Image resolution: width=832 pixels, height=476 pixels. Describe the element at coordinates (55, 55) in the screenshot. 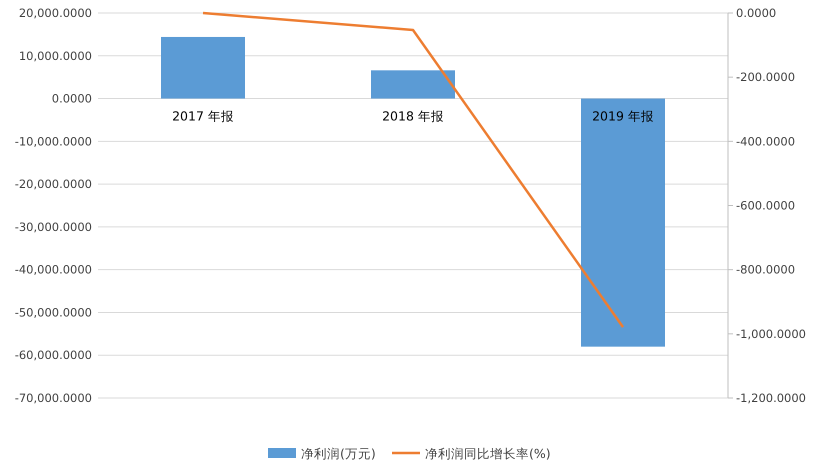

I see `y-tick-label: 10,000.0000` at that location.